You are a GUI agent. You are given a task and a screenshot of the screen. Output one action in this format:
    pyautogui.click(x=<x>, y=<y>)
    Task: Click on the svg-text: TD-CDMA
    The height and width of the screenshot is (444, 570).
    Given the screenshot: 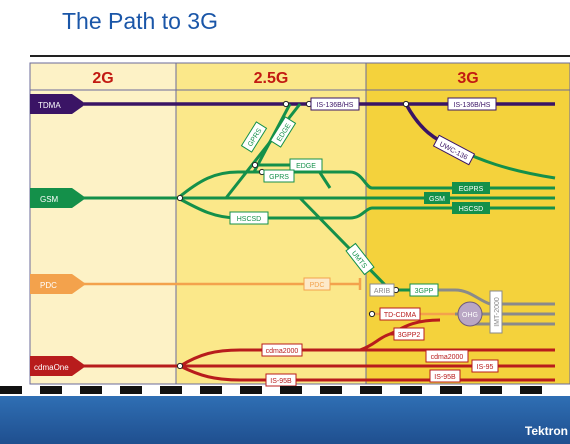 What is the action you would take?
    pyautogui.click(x=400, y=315)
    